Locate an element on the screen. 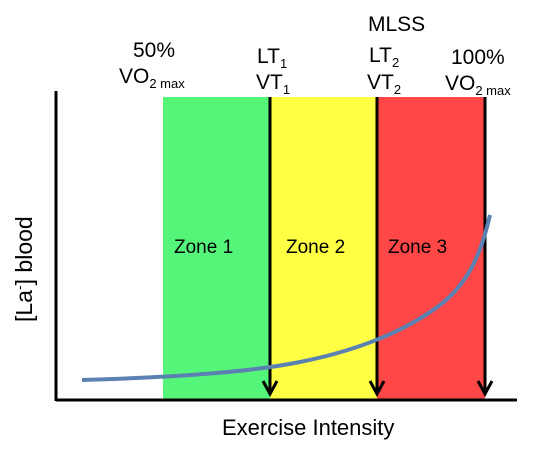 This screenshot has height=460, width=558. vo2max-arrowhead-icon is located at coordinates (485, 389).